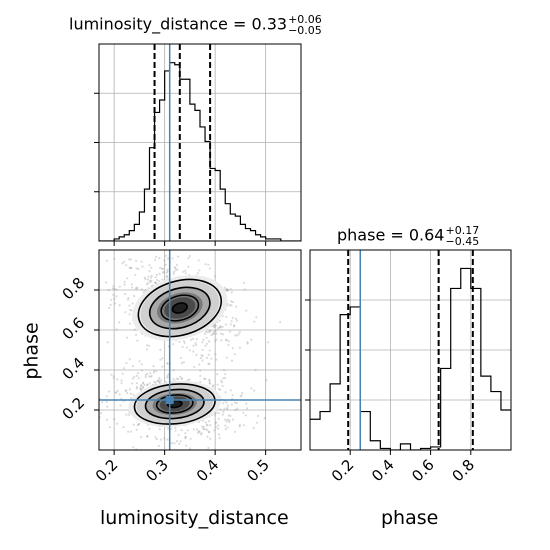 The width and height of the screenshot is (550, 550). I want to click on ph-title-name: phase, so click(361, 235).